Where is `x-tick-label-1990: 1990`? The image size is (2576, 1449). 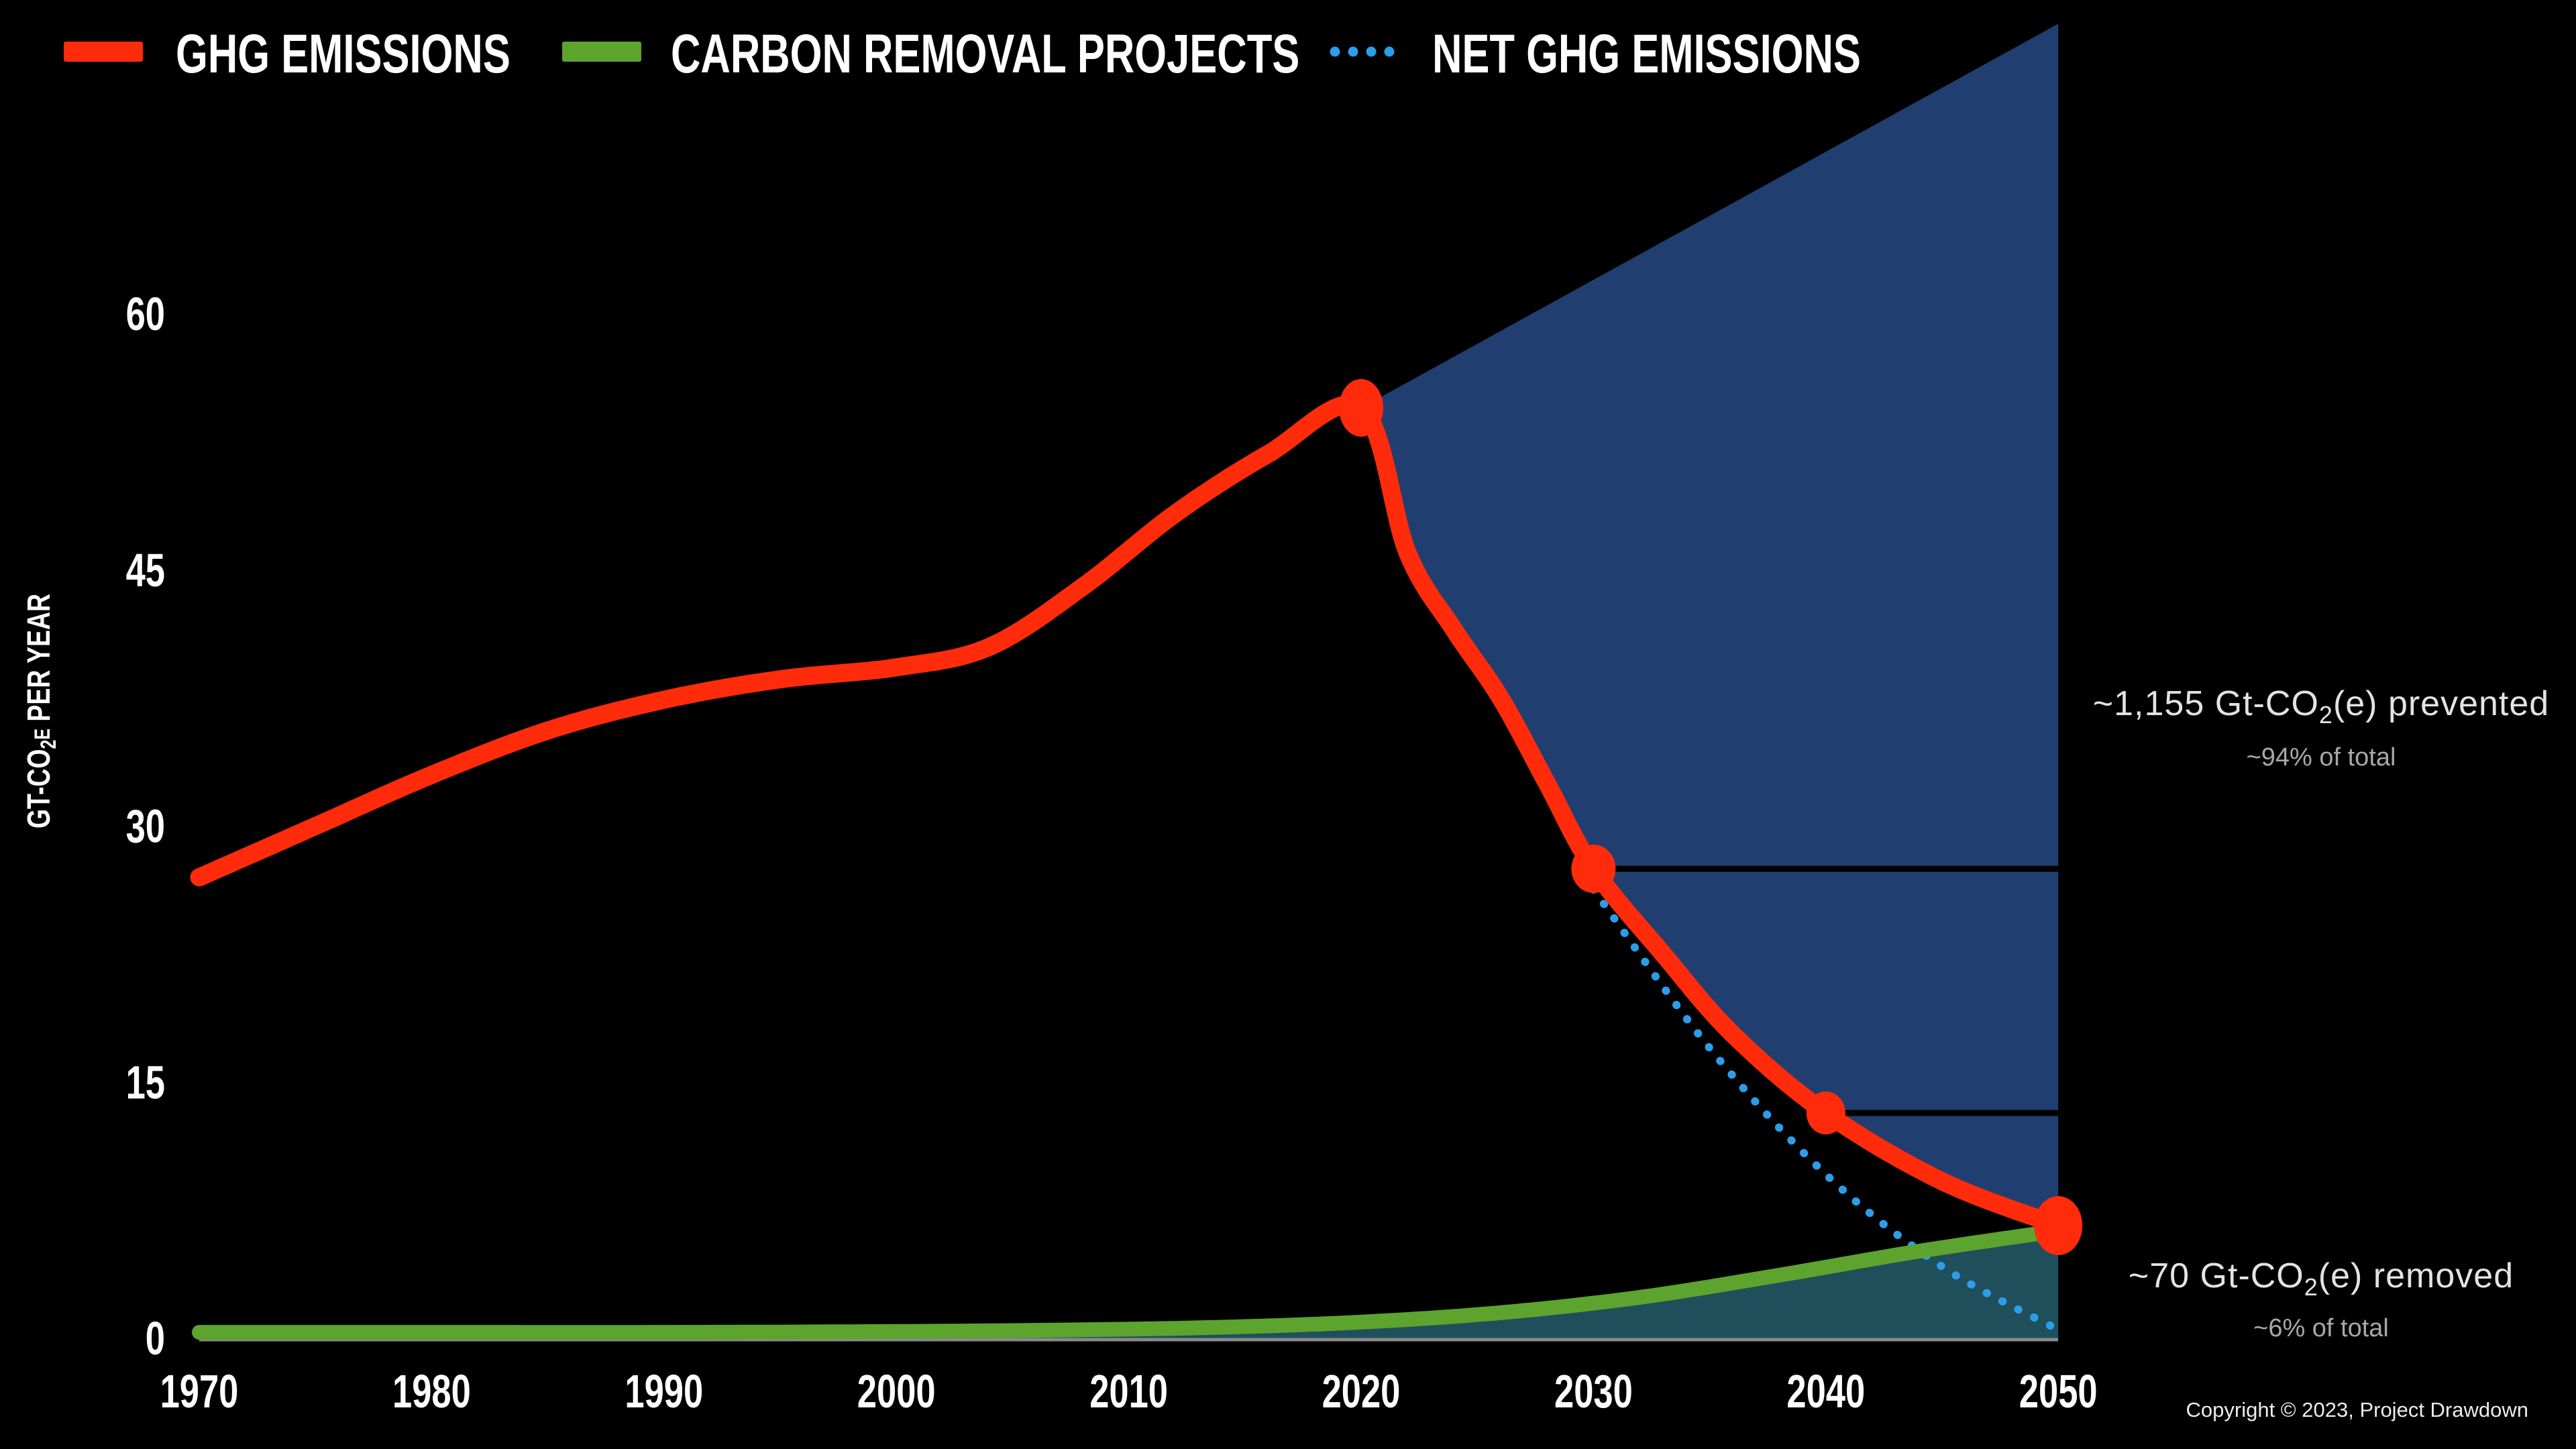
x-tick-label-1990: 1990 is located at coordinates (664, 1392).